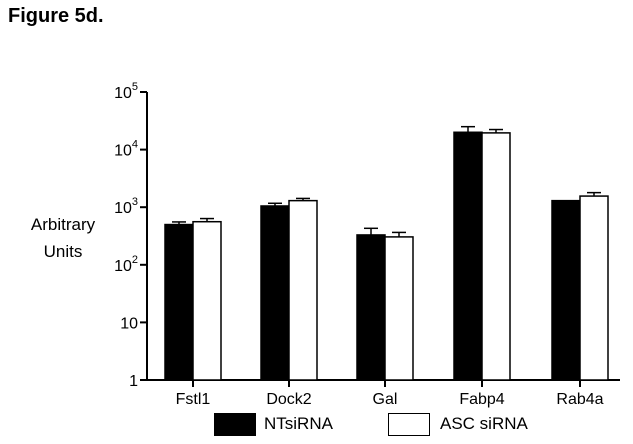  Describe the element at coordinates (126, 149) in the screenshot. I see `y-tick-label-4: 10⁴` at that location.